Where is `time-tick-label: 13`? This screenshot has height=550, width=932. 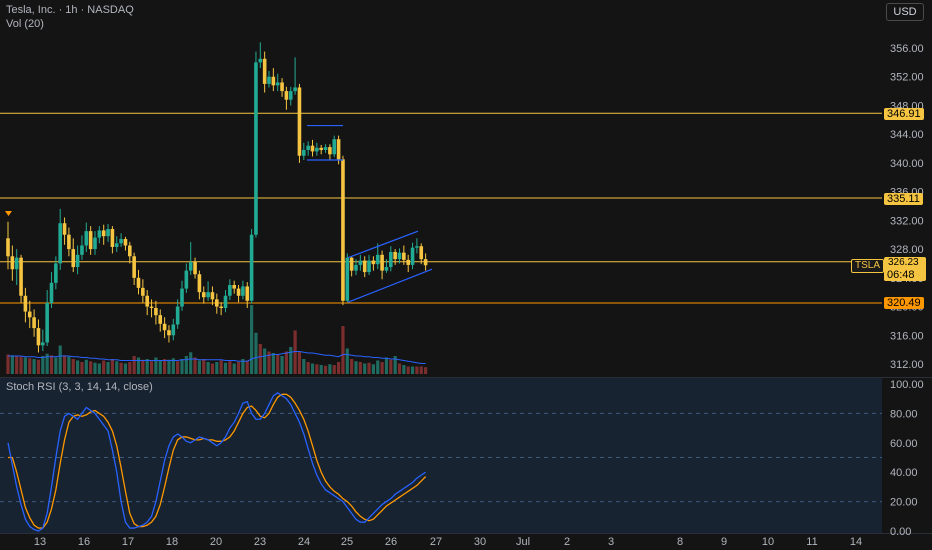 time-tick-label: 13 is located at coordinates (40, 542).